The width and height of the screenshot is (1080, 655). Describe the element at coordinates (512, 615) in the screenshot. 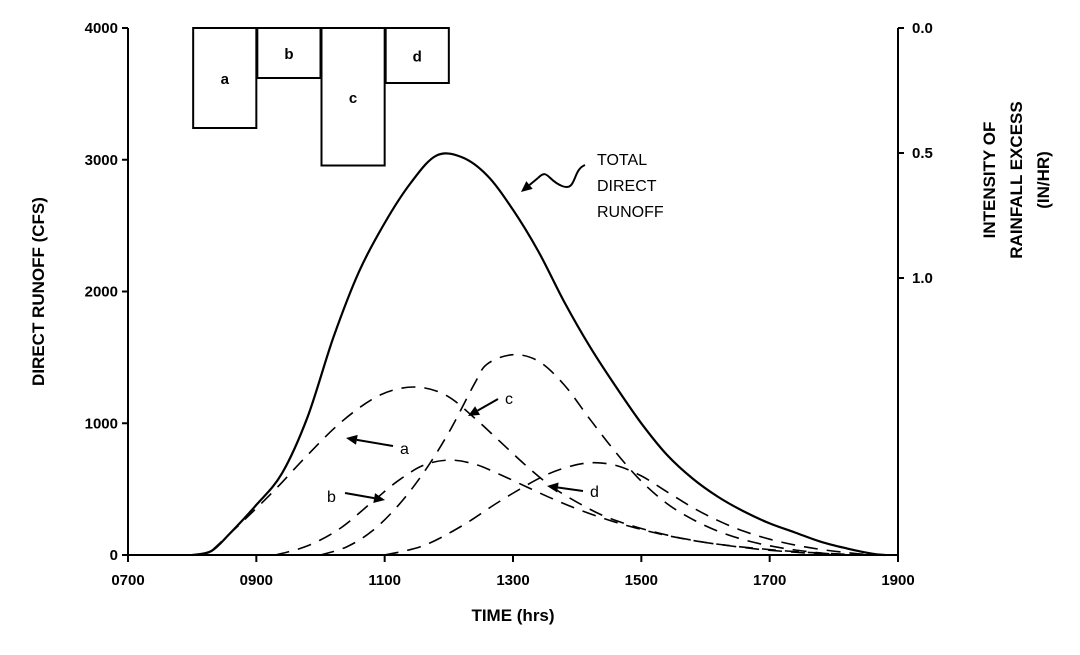

I see `x-axis-title: TIME (hrs)` at that location.